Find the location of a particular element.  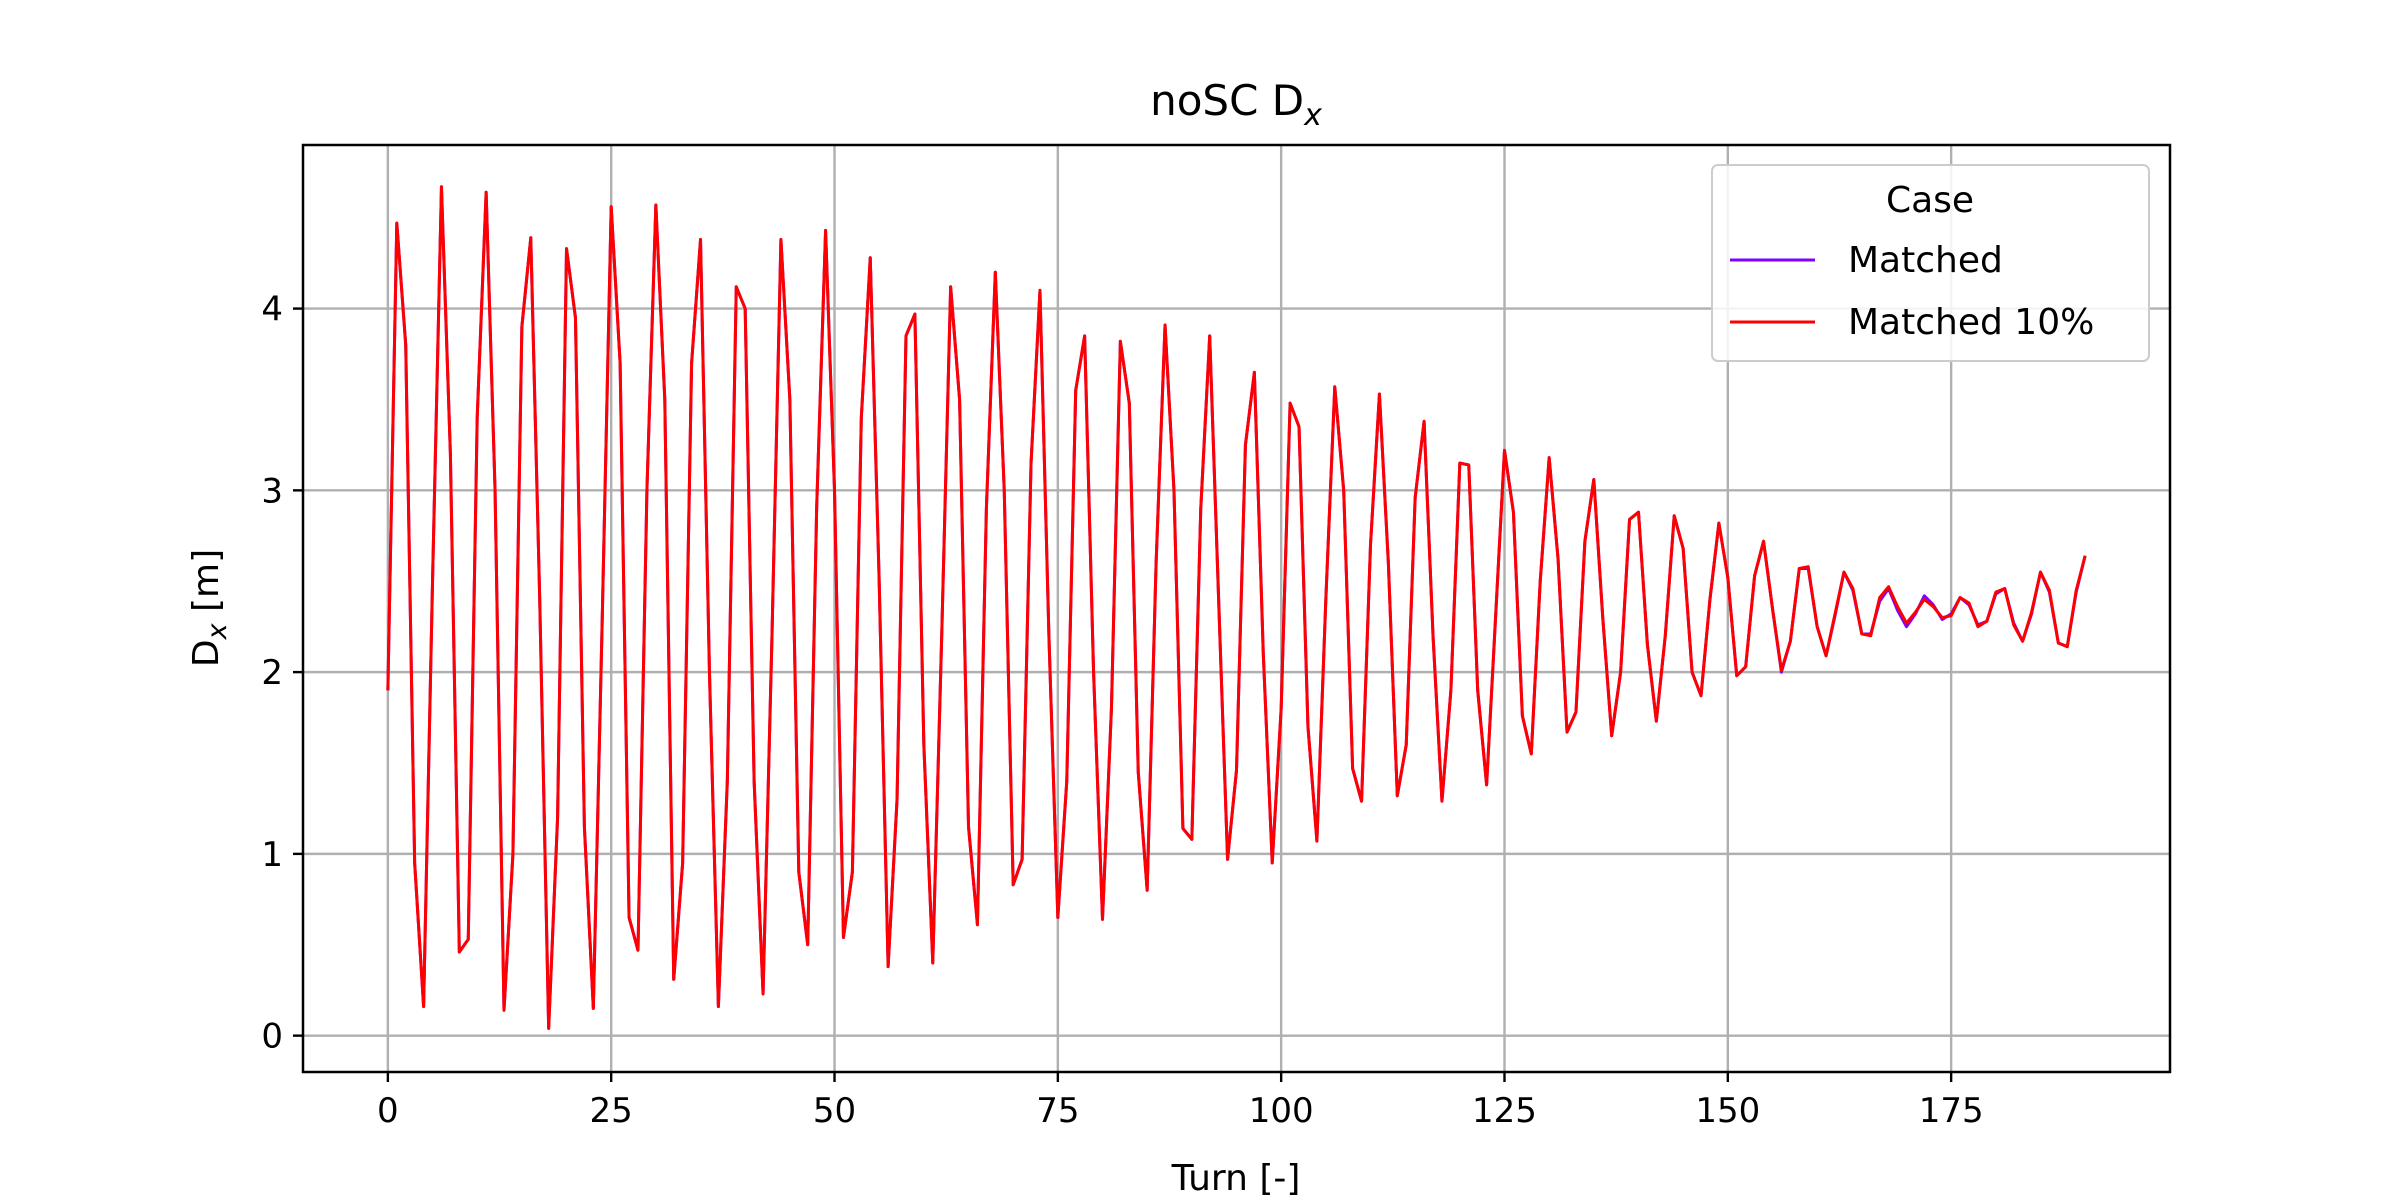

x-tick-label: 50 is located at coordinates (834, 1111).